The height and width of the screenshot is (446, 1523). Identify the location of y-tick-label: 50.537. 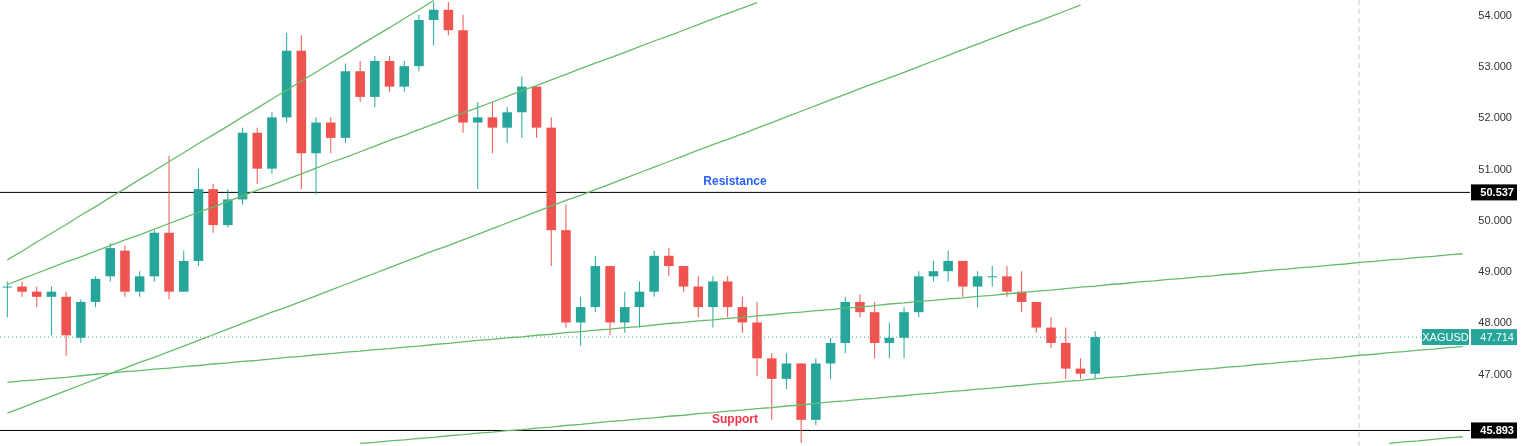
(1497, 192).